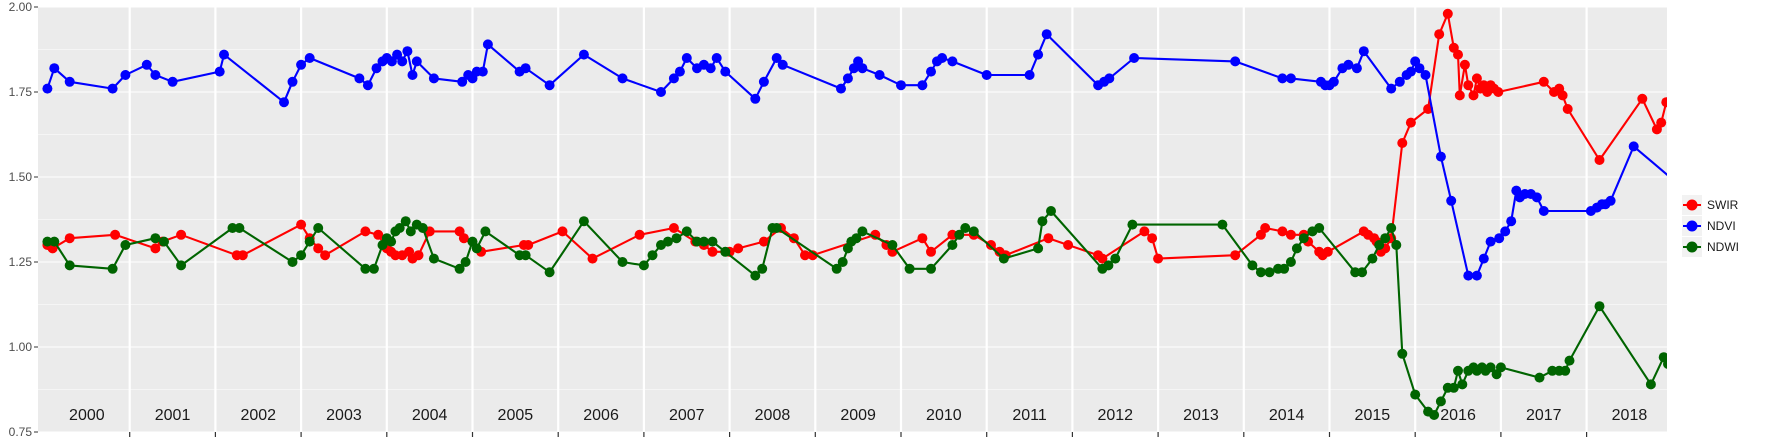 Image resolution: width=1773 pixels, height=442 pixels. I want to click on year-label: 2003, so click(344, 415).